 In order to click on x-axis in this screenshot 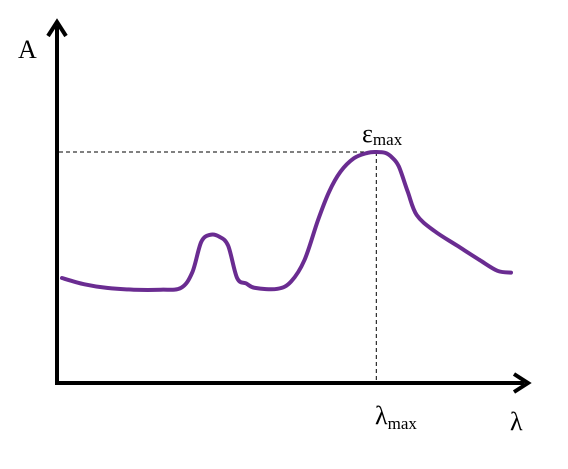, I will do `click(293, 383)`.